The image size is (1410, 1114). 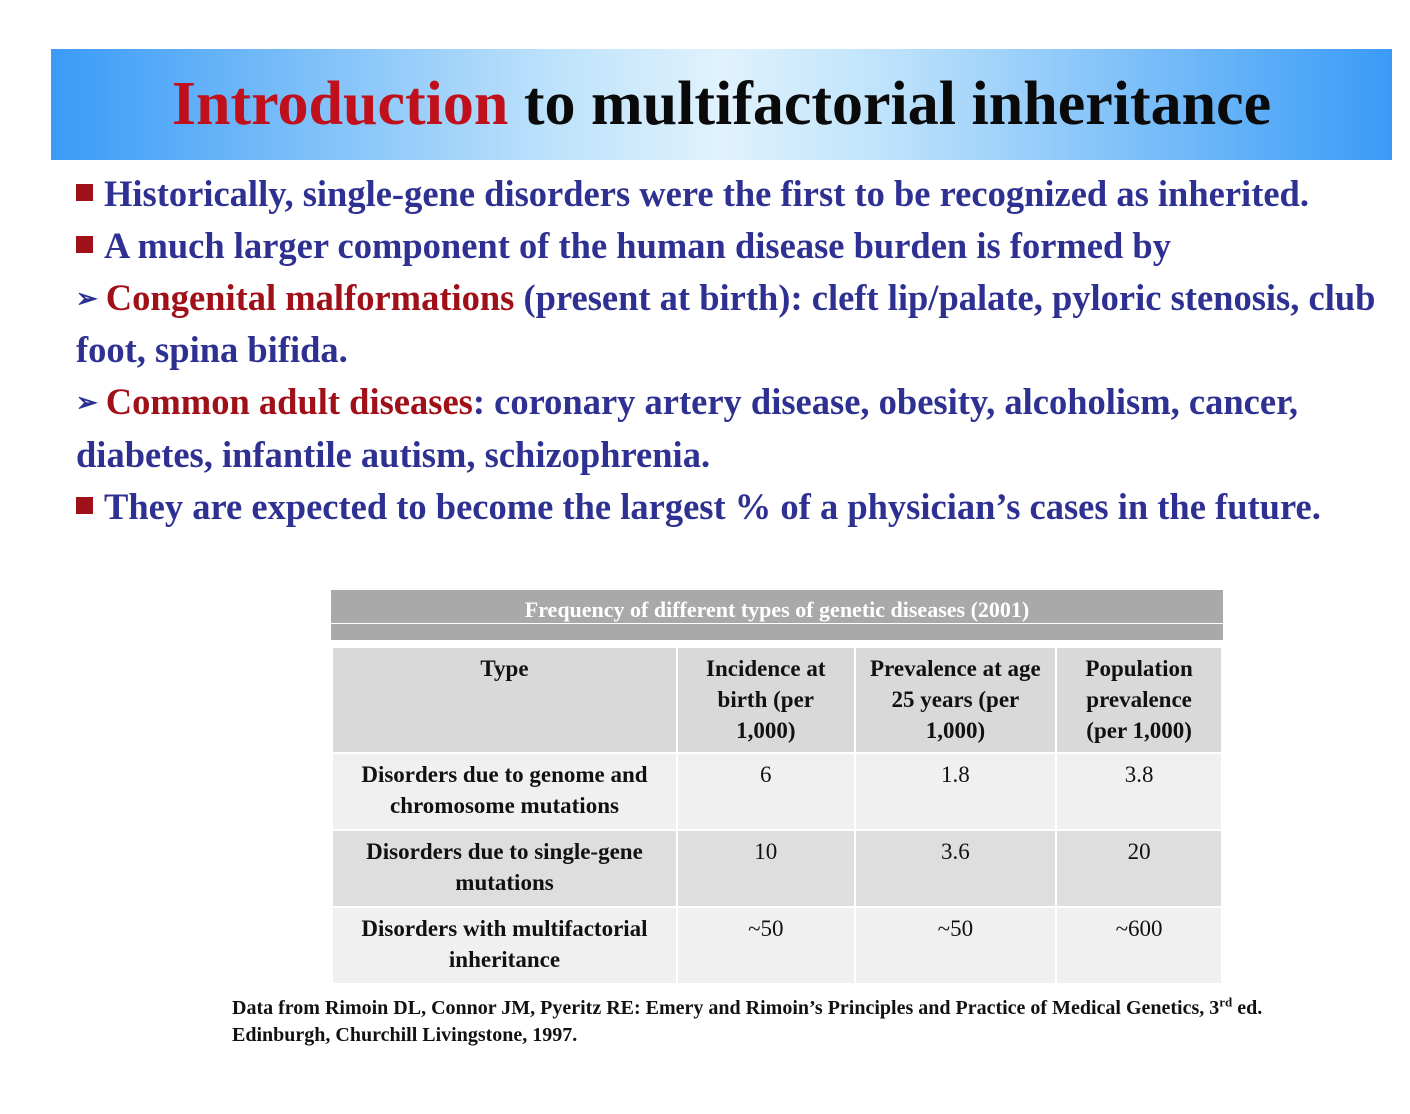 What do you see at coordinates (340, 104) in the screenshot?
I see `title-accent-word: Introduction` at bounding box center [340, 104].